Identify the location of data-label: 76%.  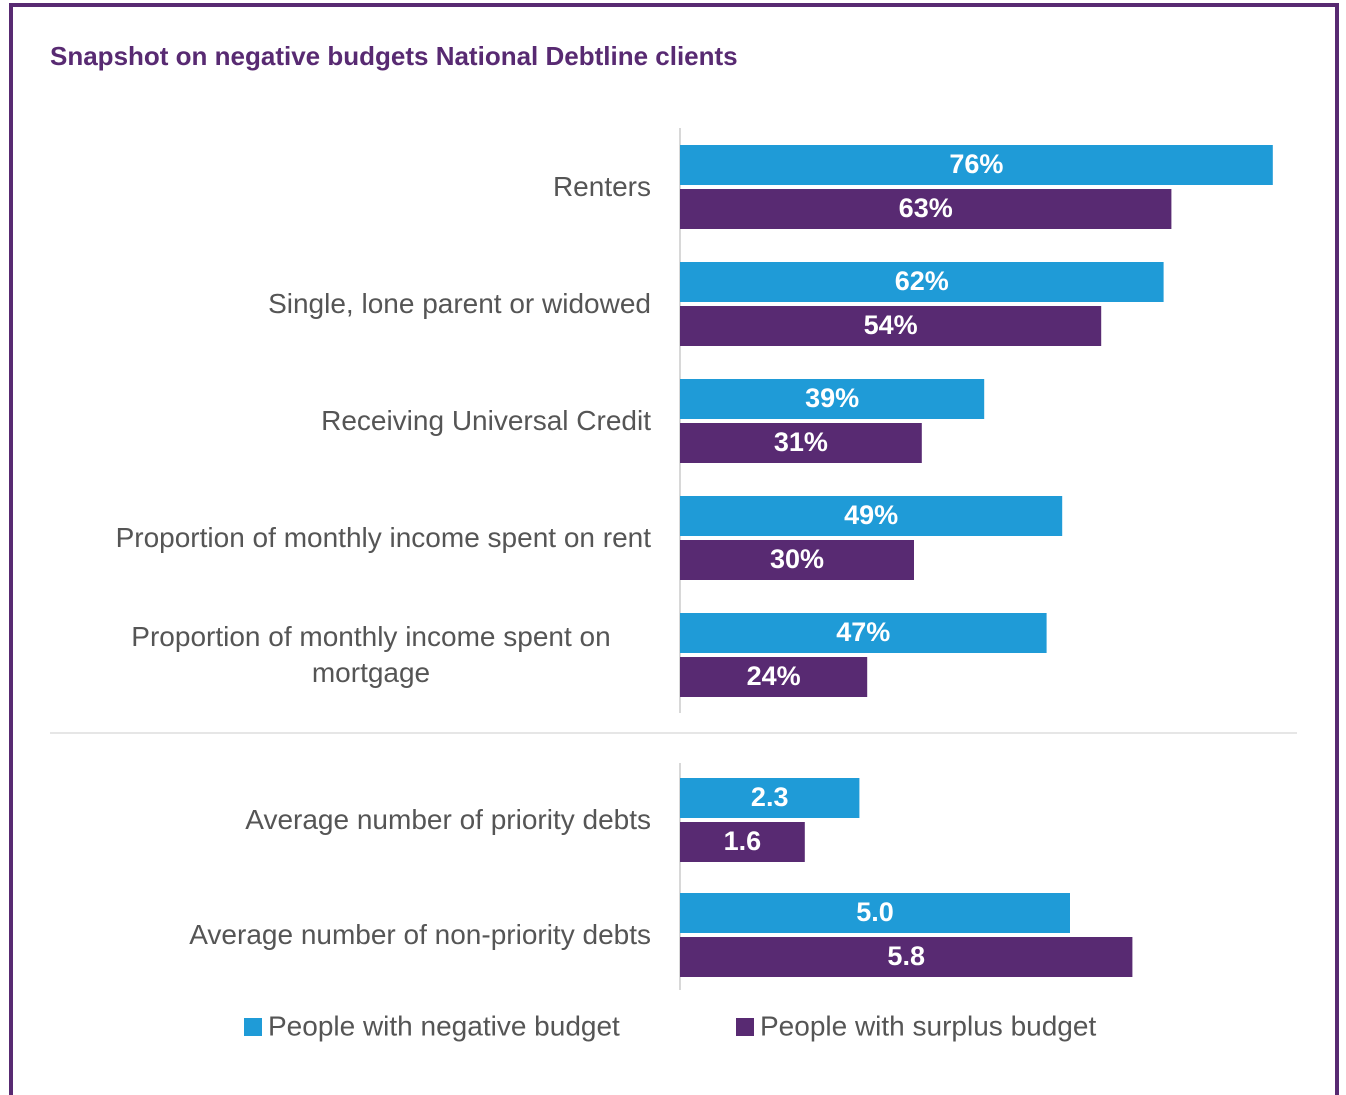
(976, 164).